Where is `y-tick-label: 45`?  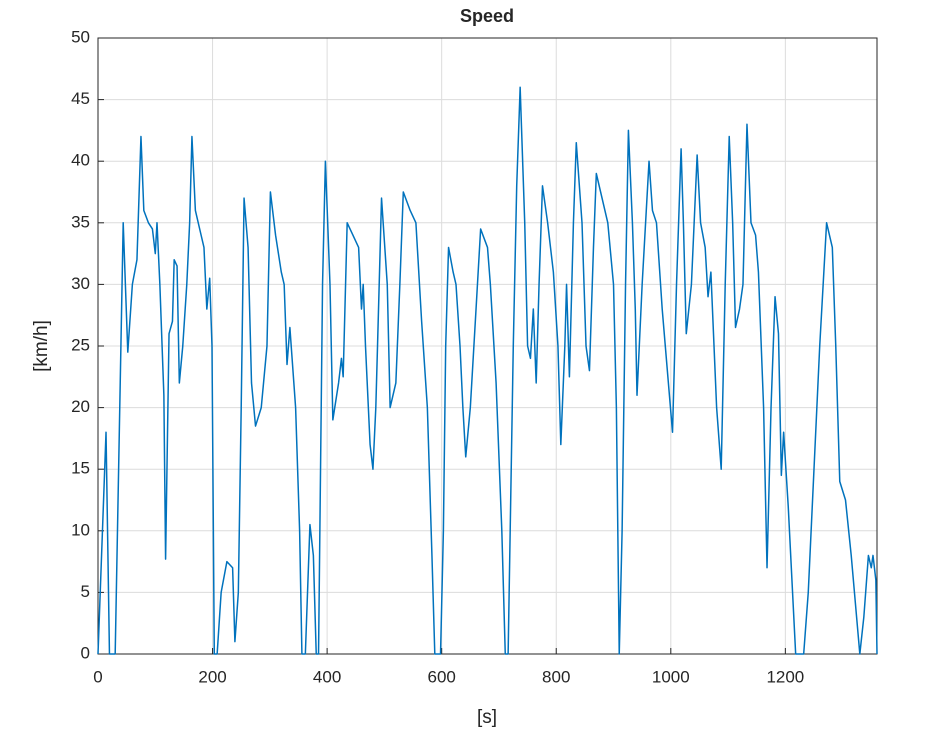 y-tick-label: 45 is located at coordinates (80, 98).